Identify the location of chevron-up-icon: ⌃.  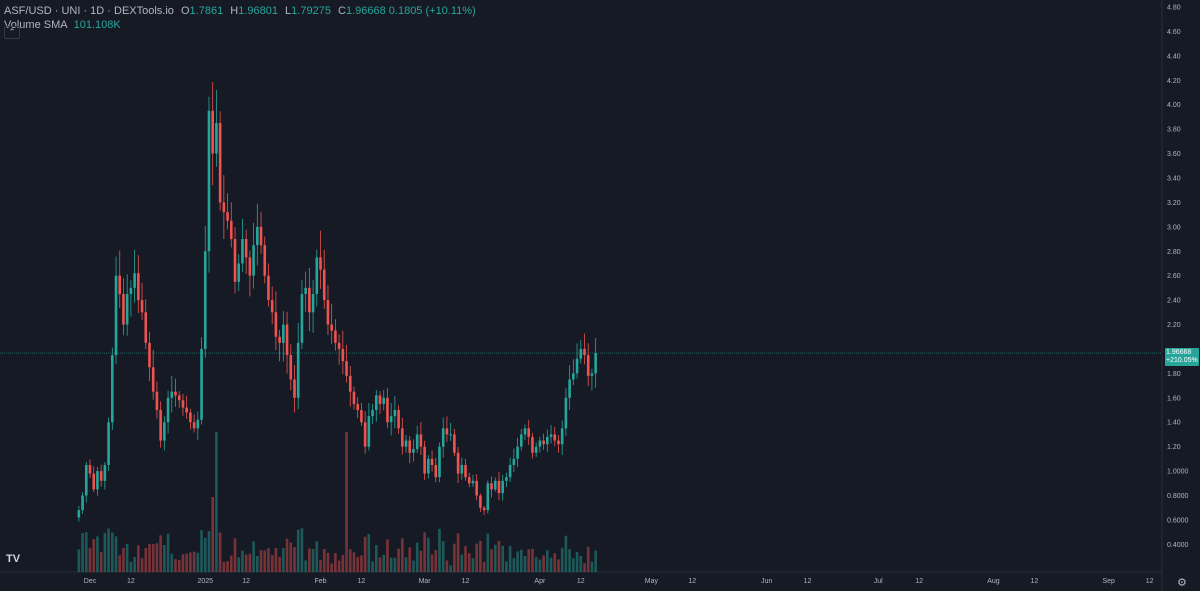
(12, 32).